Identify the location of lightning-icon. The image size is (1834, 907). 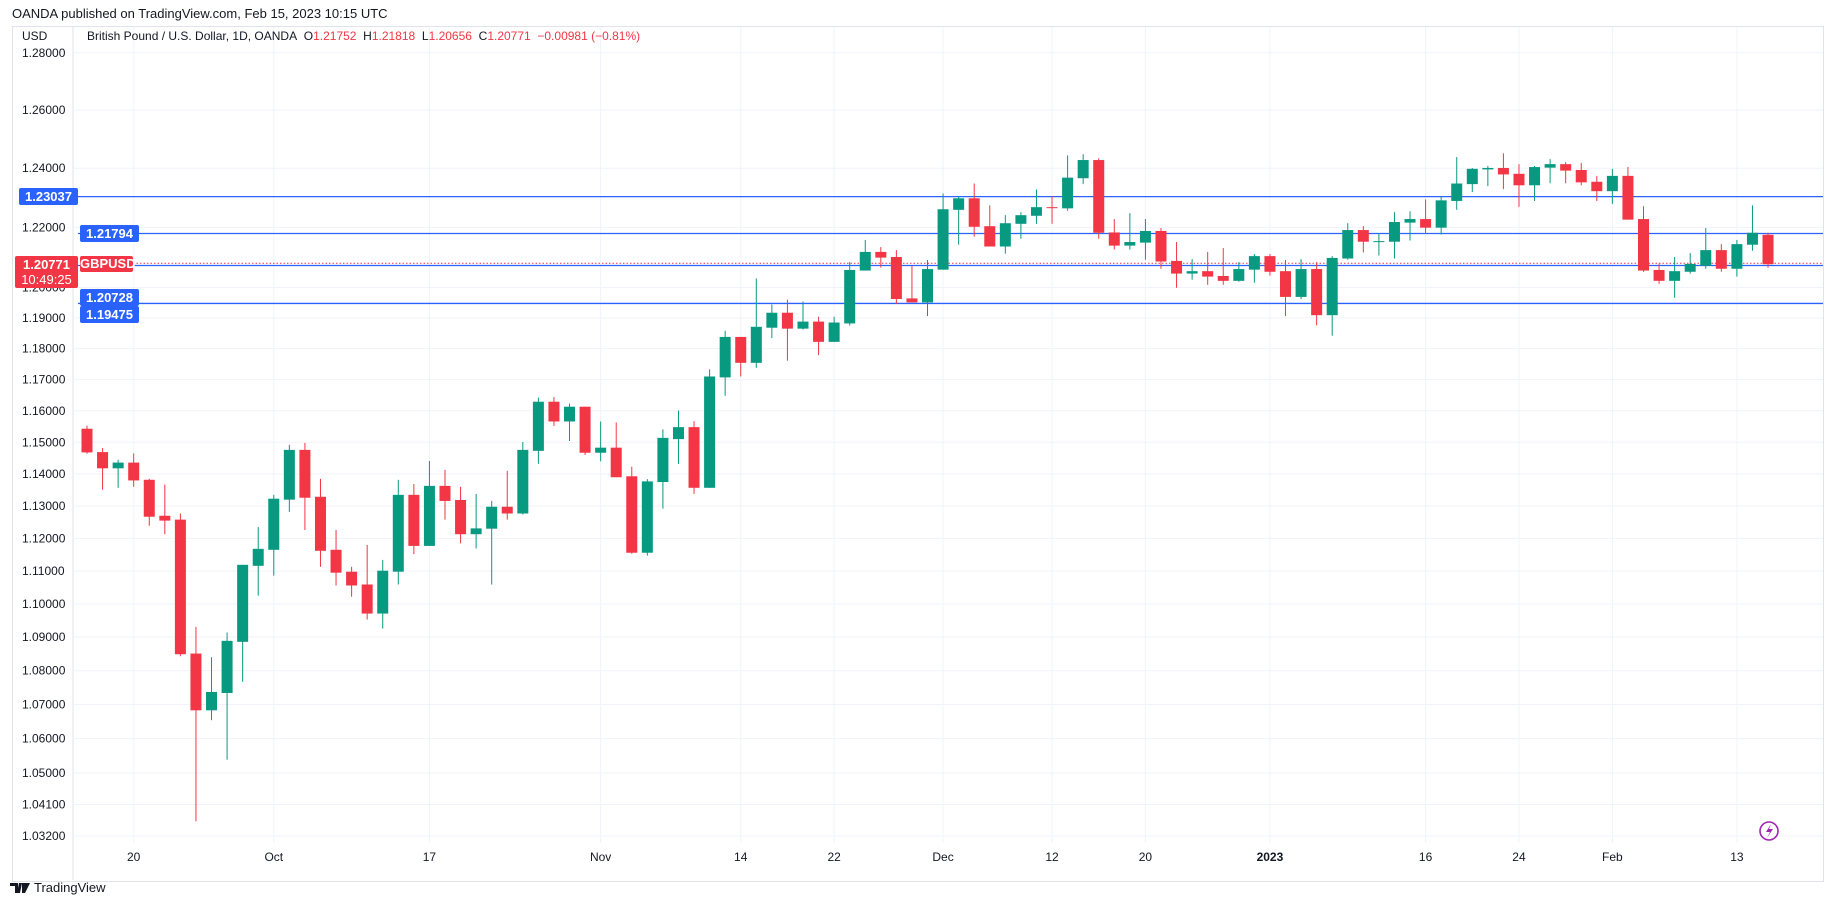
(1769, 831).